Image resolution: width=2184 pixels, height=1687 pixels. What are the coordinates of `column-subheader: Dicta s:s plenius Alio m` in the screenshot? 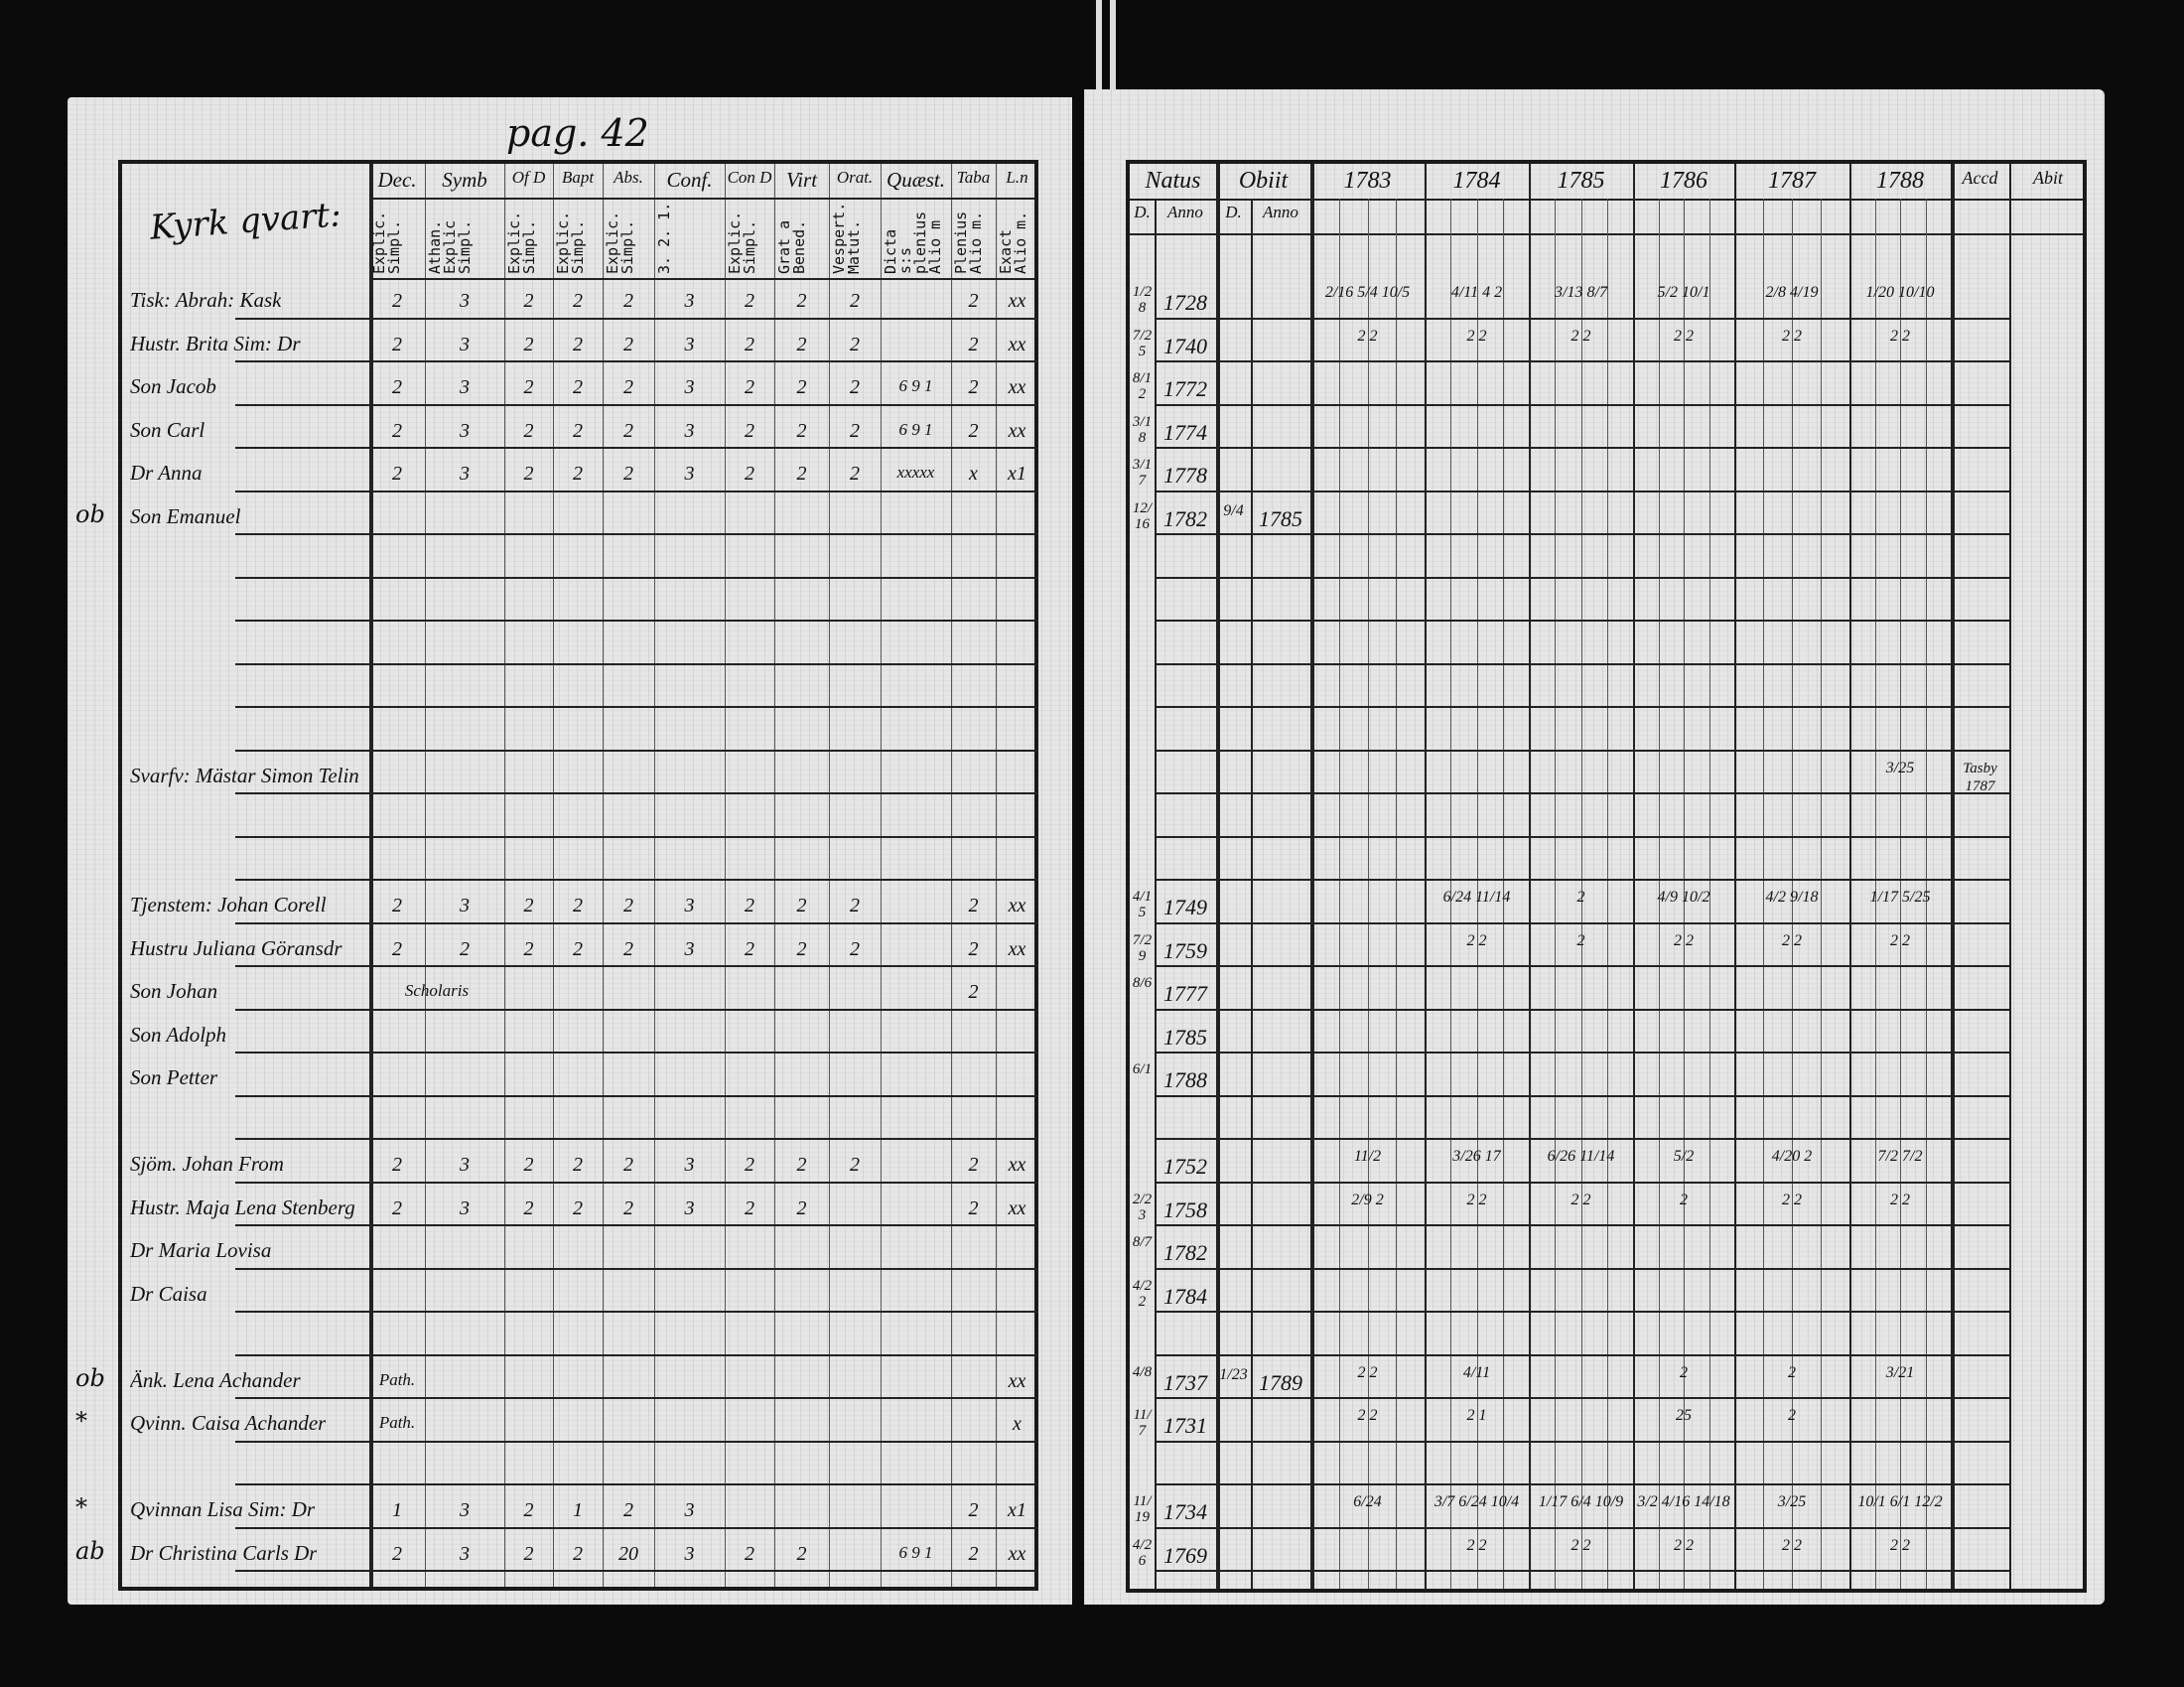 It's located at (914, 242).